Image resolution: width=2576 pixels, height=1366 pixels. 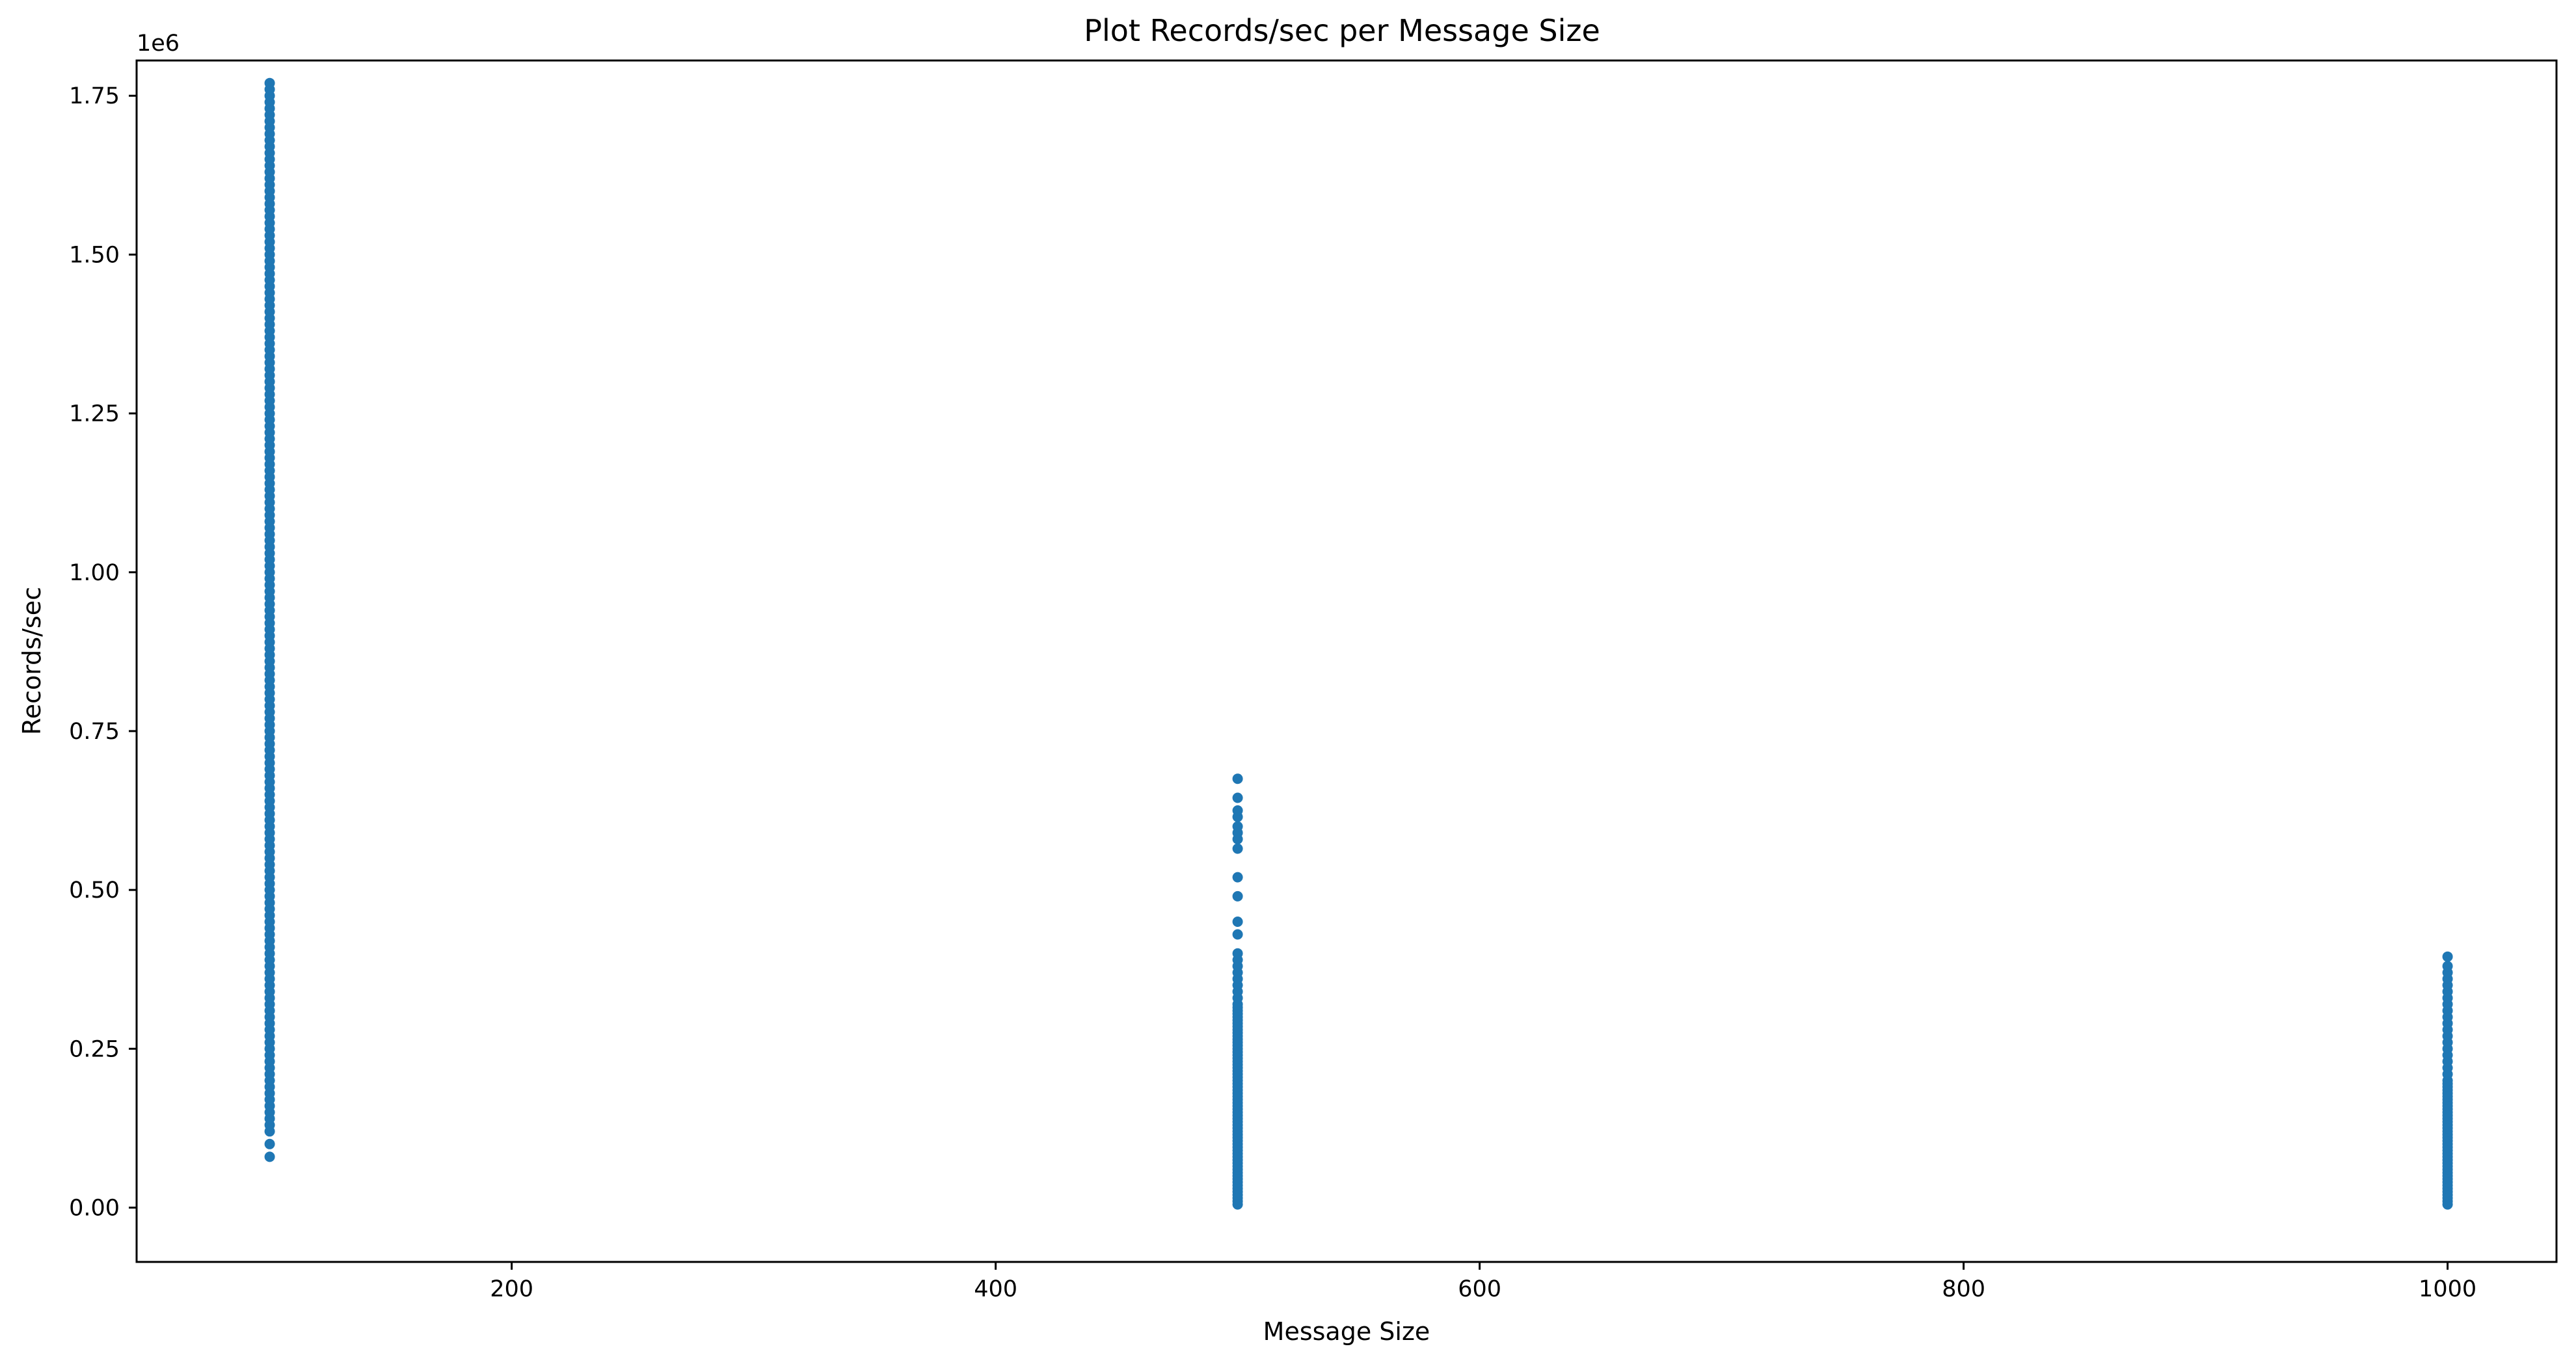 What do you see at coordinates (32, 661) in the screenshot?
I see `y-axis-title: Records/sec` at bounding box center [32, 661].